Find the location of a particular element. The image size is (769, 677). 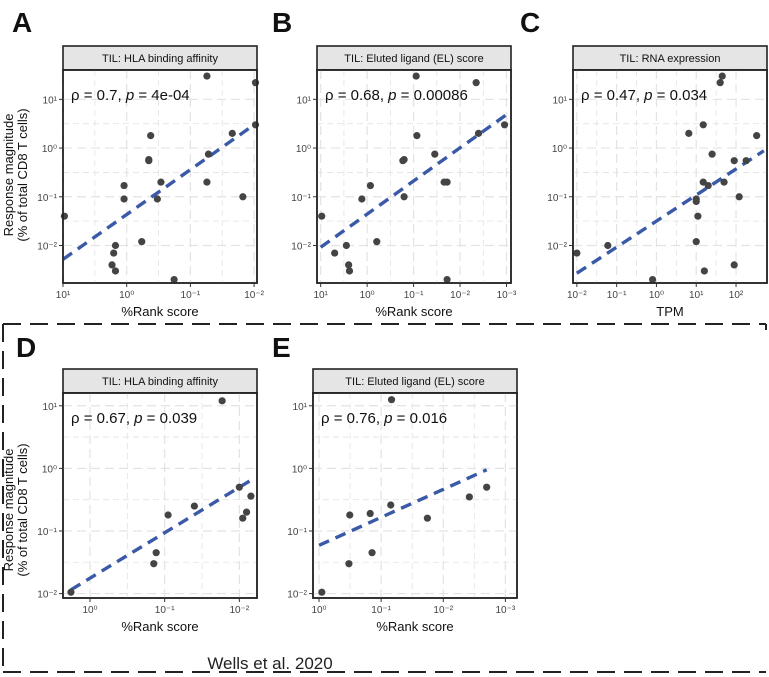

x-tick-label: 10² is located at coordinates (736, 295).